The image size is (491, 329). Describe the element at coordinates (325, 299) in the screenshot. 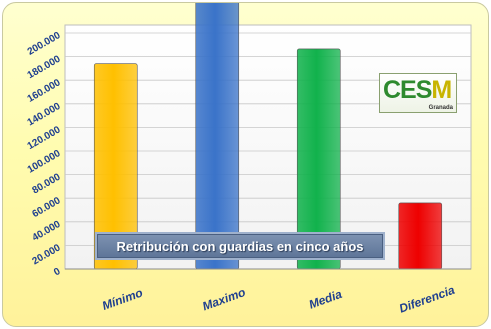

I see `x-category-label: Media` at that location.